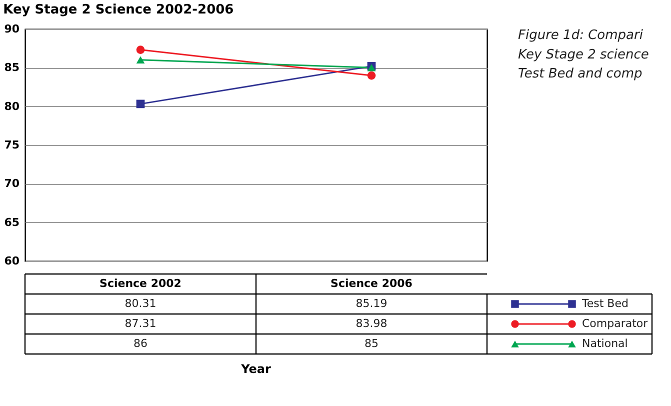 Image resolution: width=671 pixels, height=406 pixels. Describe the element at coordinates (581, 35) in the screenshot. I see `caption: Figure 1d: Compari` at that location.